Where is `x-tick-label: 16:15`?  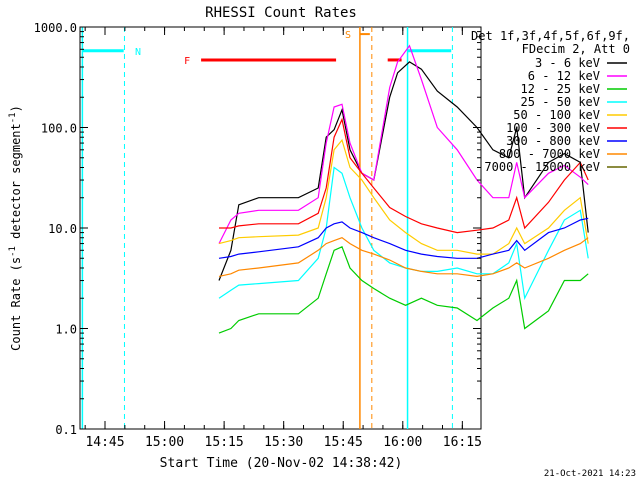 x-tick-label: 16:15 is located at coordinates (462, 442).